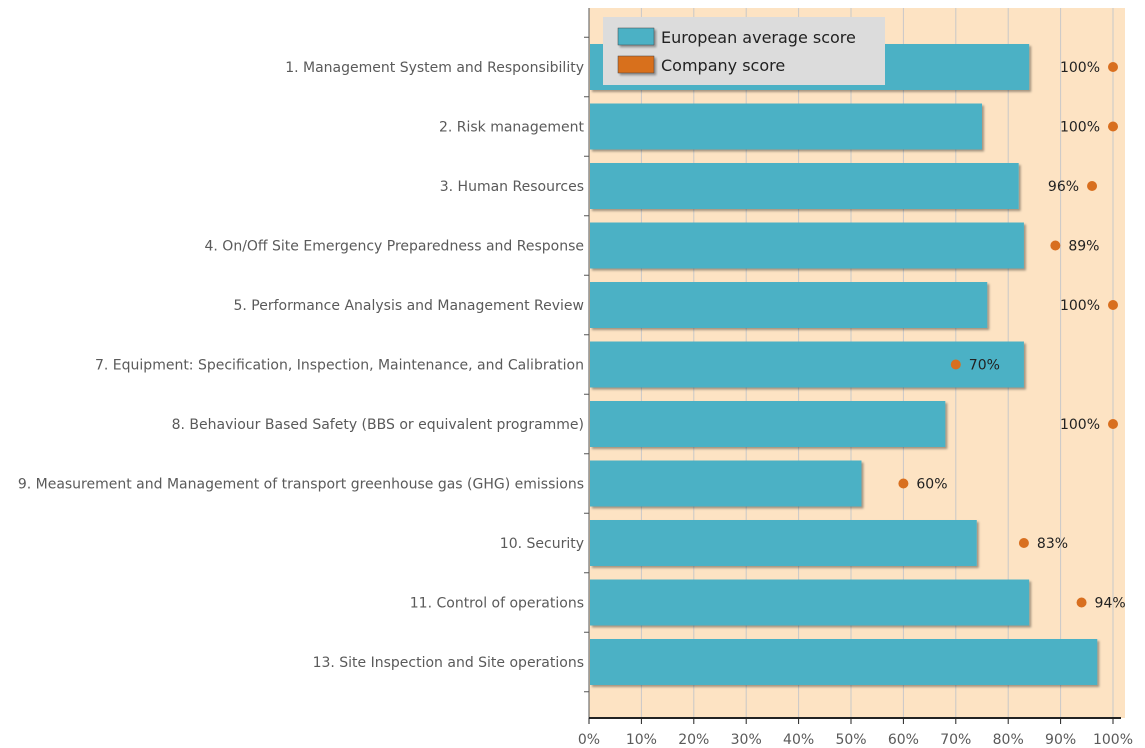  Describe the element at coordinates (434, 68) in the screenshot. I see `category-label: 1. Management System and Responsibility` at that location.